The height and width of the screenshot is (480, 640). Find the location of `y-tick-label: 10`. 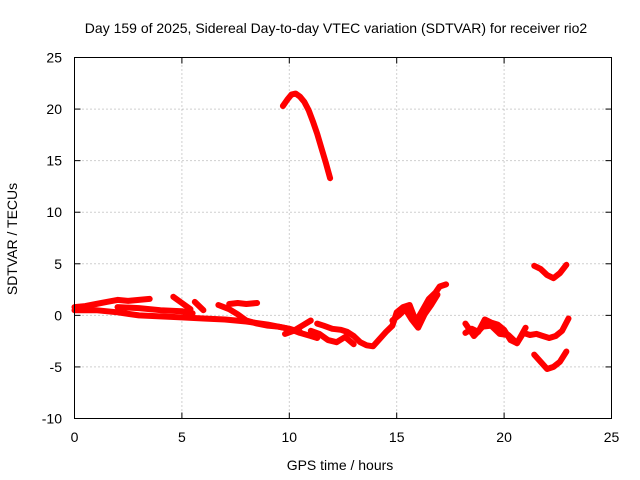

y-tick-label: 10 is located at coordinates (54, 212).